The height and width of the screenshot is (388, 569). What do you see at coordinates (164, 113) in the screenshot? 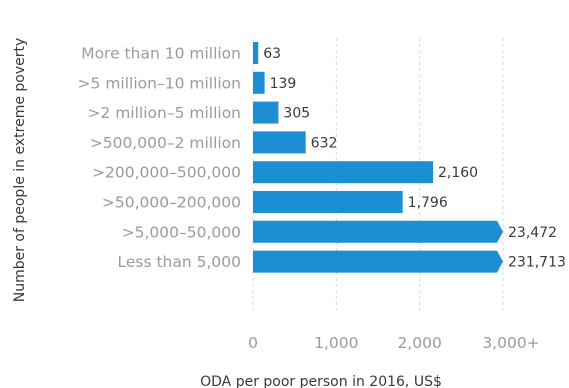
I see `category-label: >2 million–5 million` at bounding box center [164, 113].